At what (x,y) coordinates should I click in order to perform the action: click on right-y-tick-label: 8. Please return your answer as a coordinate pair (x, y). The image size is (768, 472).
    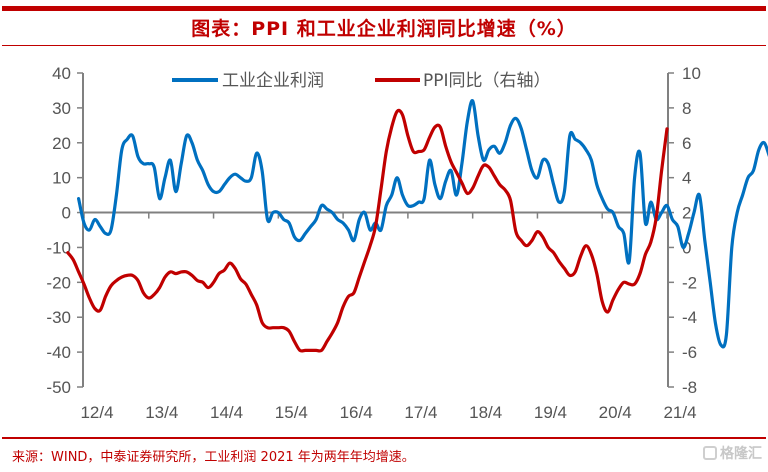
    Looking at the image, I should click on (686, 108).